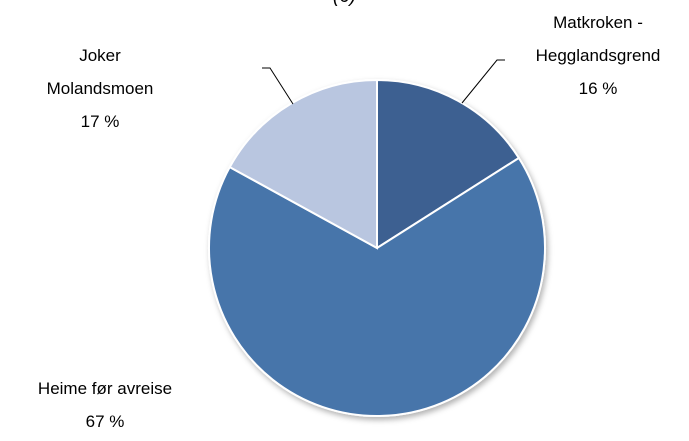  I want to click on slice-label: Heime før avreise 67 %, so click(107, 405).